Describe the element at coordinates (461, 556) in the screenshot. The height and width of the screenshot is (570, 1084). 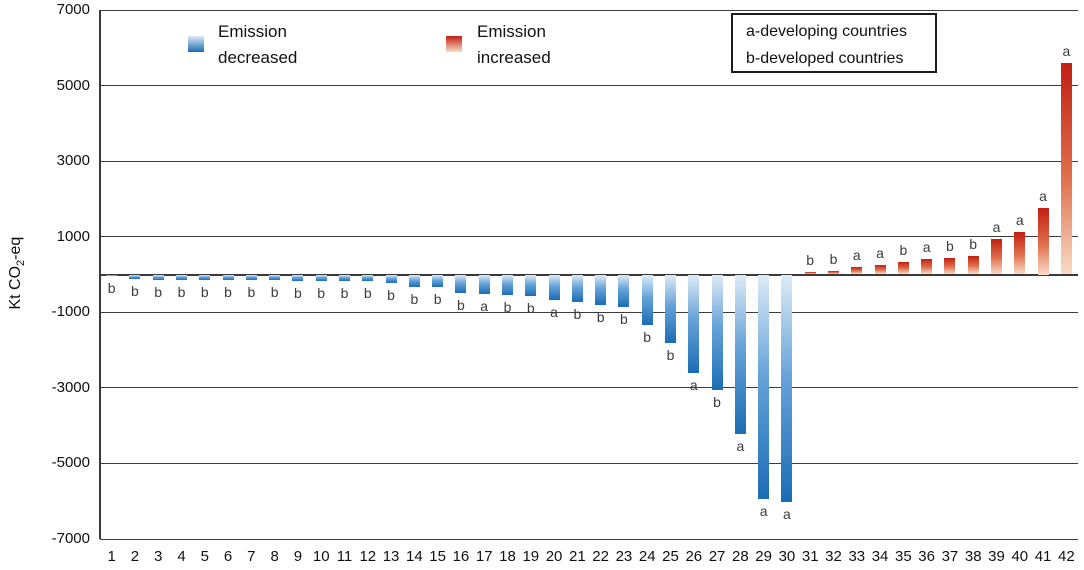
I see `x-tick-label-16: 16` at that location.